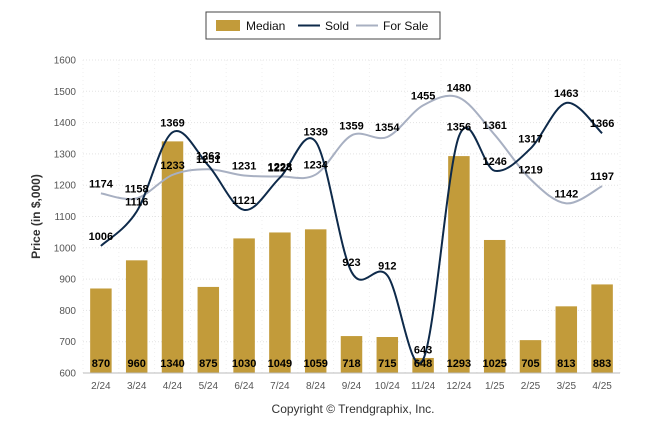 This screenshot has width=646, height=434. I want to click on sold-value-label: 1339, so click(315, 133).